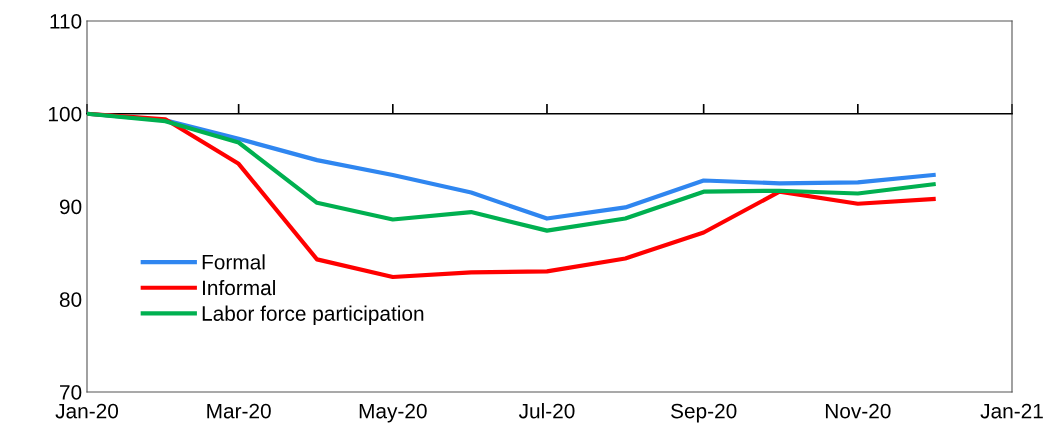  I want to click on y-tick-label: 100, so click(65, 114).